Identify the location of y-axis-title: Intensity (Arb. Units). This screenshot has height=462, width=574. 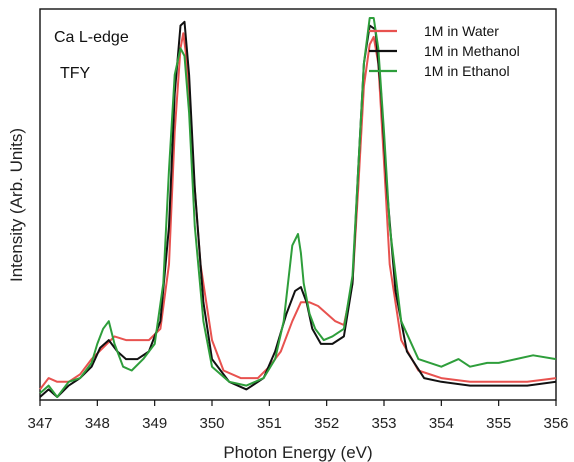
(16, 205).